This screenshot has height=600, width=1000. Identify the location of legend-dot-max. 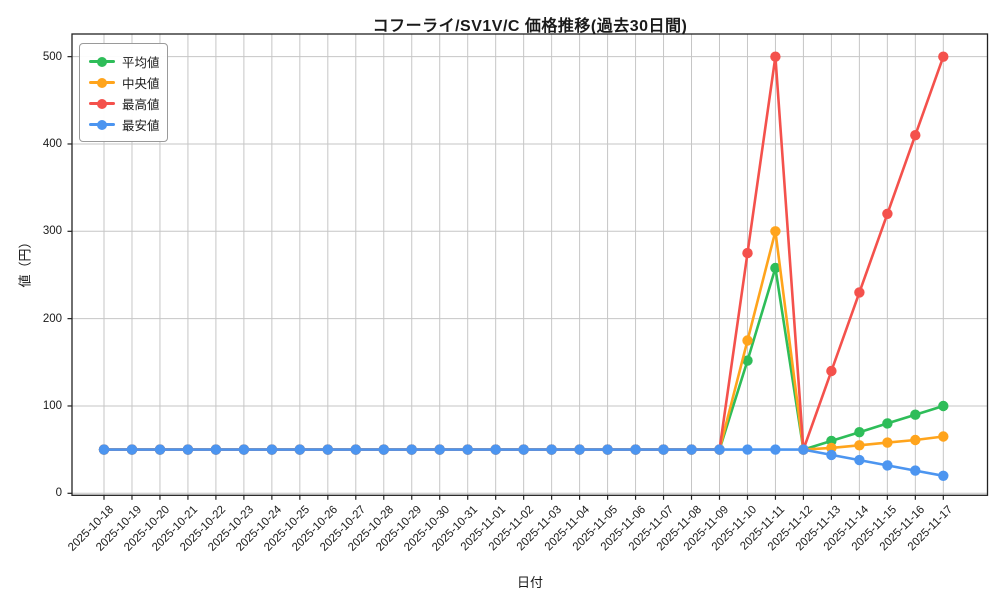
(102, 103).